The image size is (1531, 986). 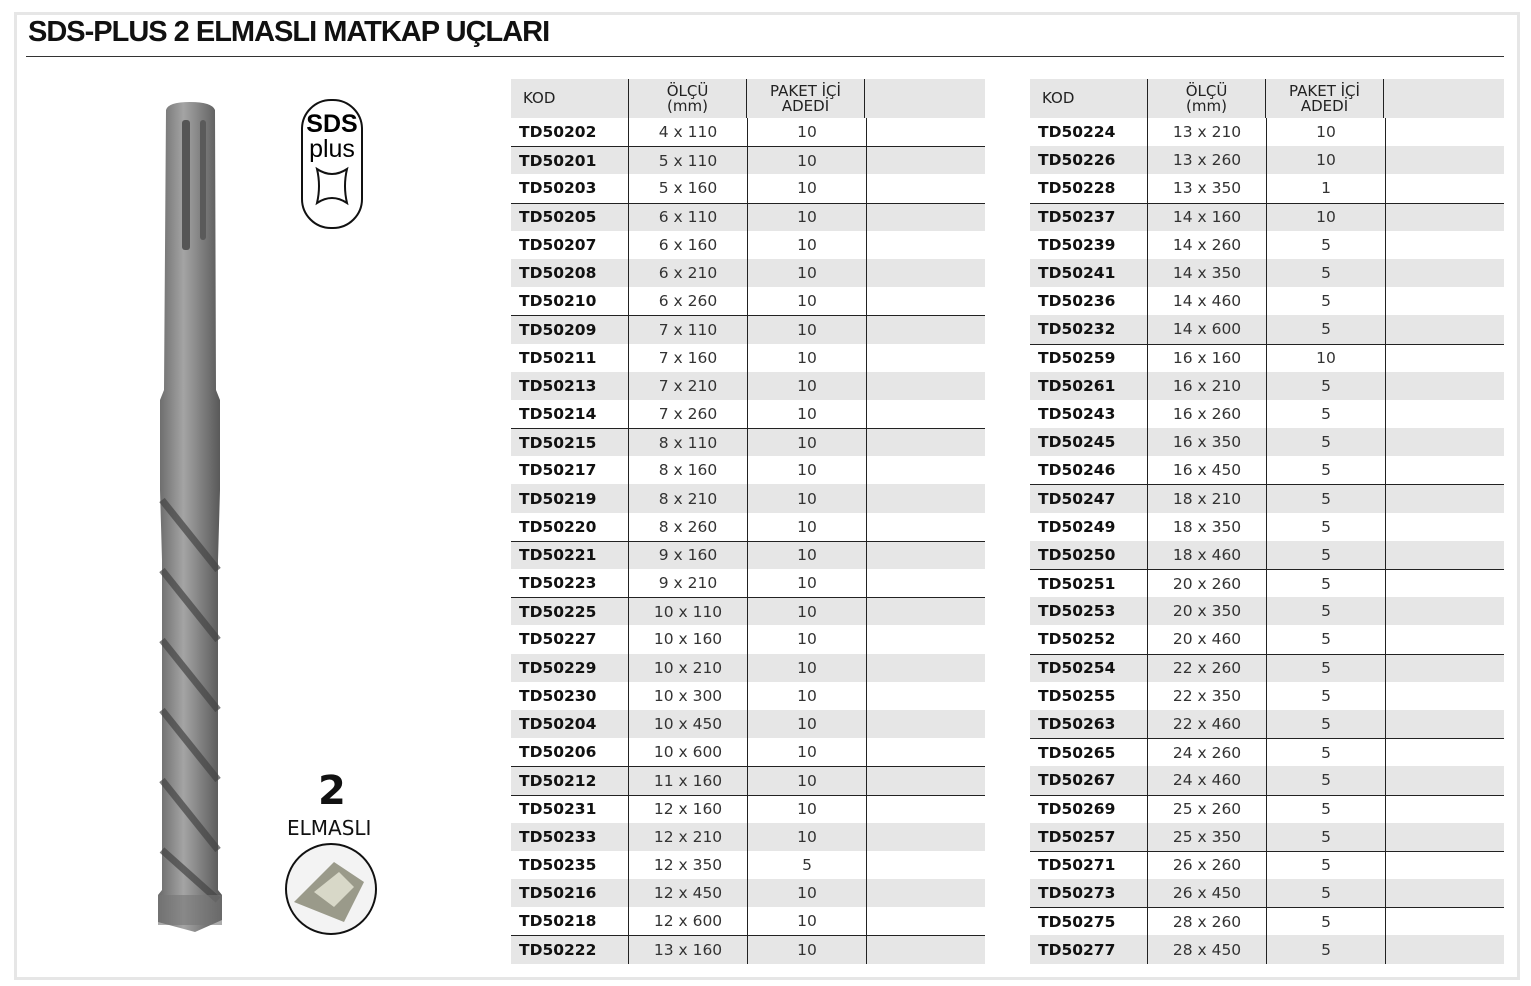 I want to click on product-size: 24 x 260, so click(x=1207, y=753).